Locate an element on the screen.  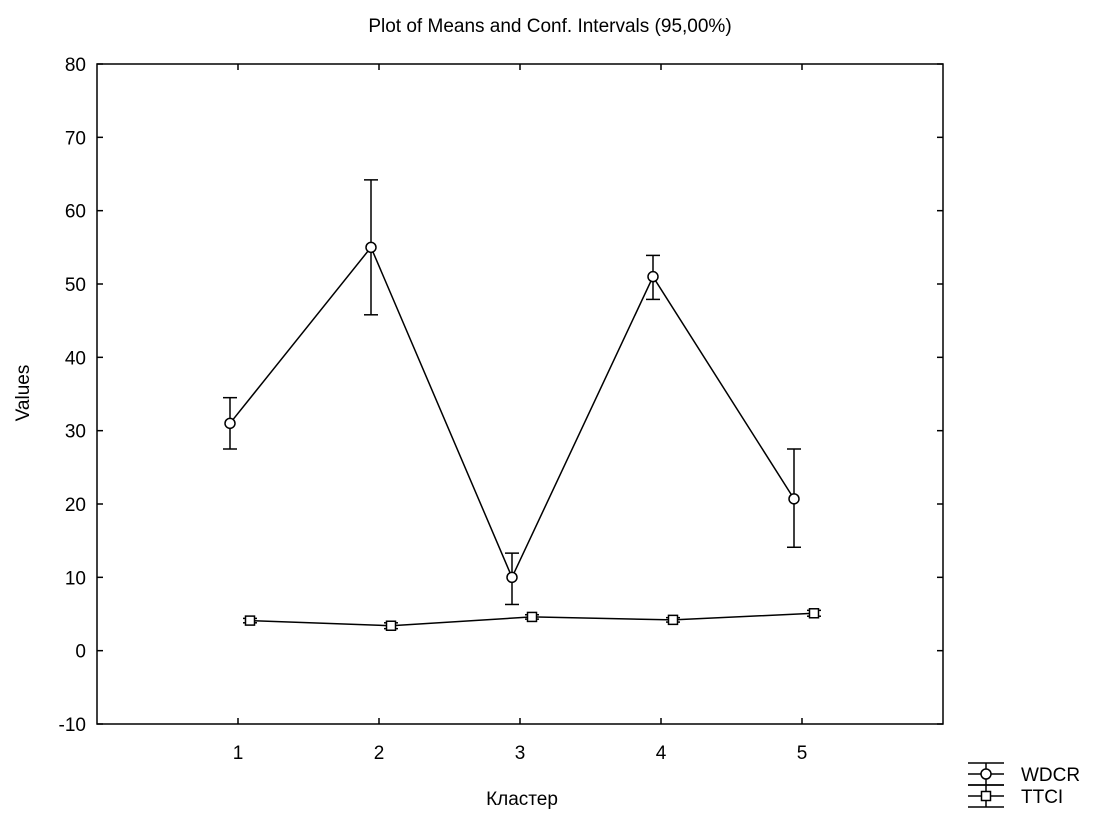
legend-label: WDCR is located at coordinates (1050, 775).